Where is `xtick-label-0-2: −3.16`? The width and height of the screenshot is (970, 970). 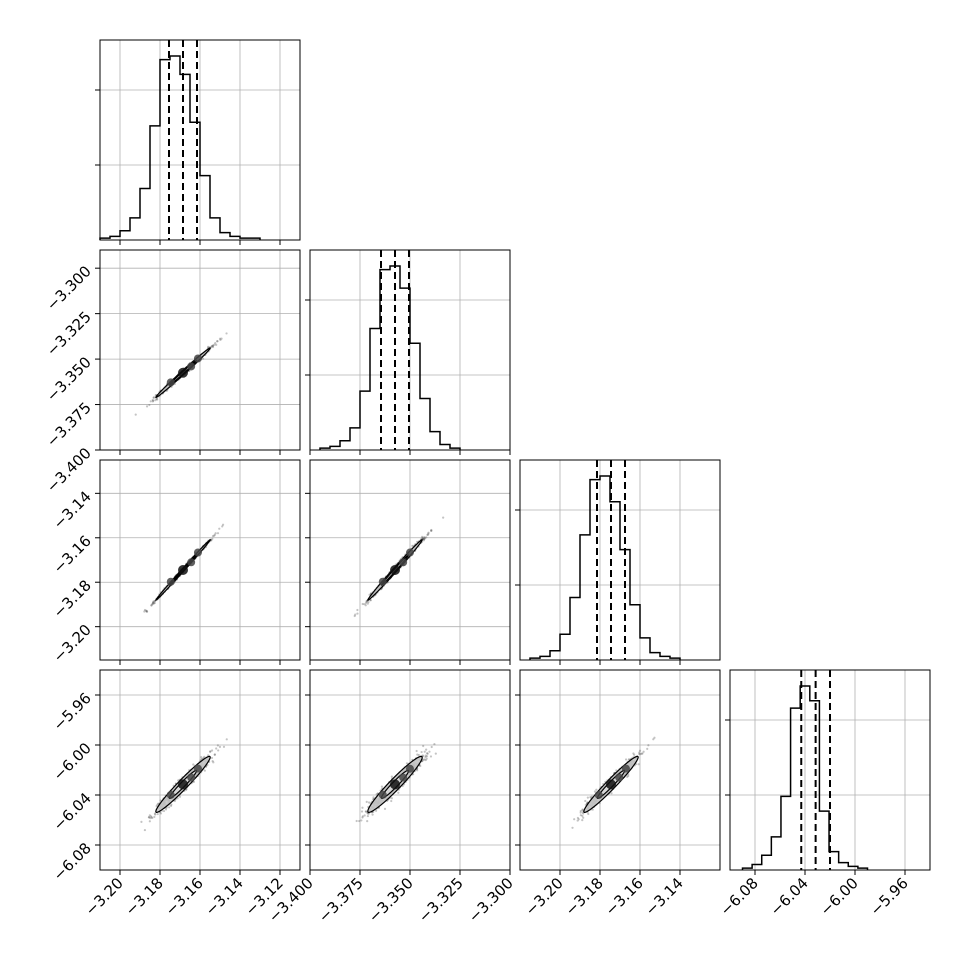
xtick-label-0-2: −3.16 is located at coordinates (184, 896).